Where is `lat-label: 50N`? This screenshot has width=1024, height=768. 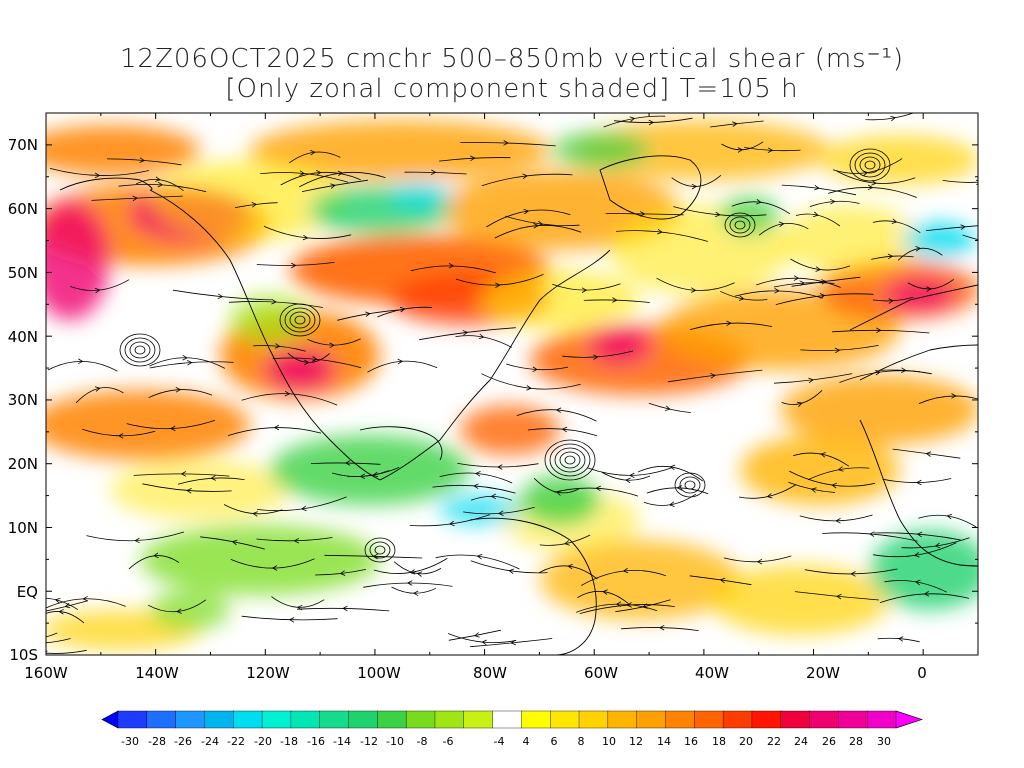
lat-label: 50N is located at coordinates (23, 273).